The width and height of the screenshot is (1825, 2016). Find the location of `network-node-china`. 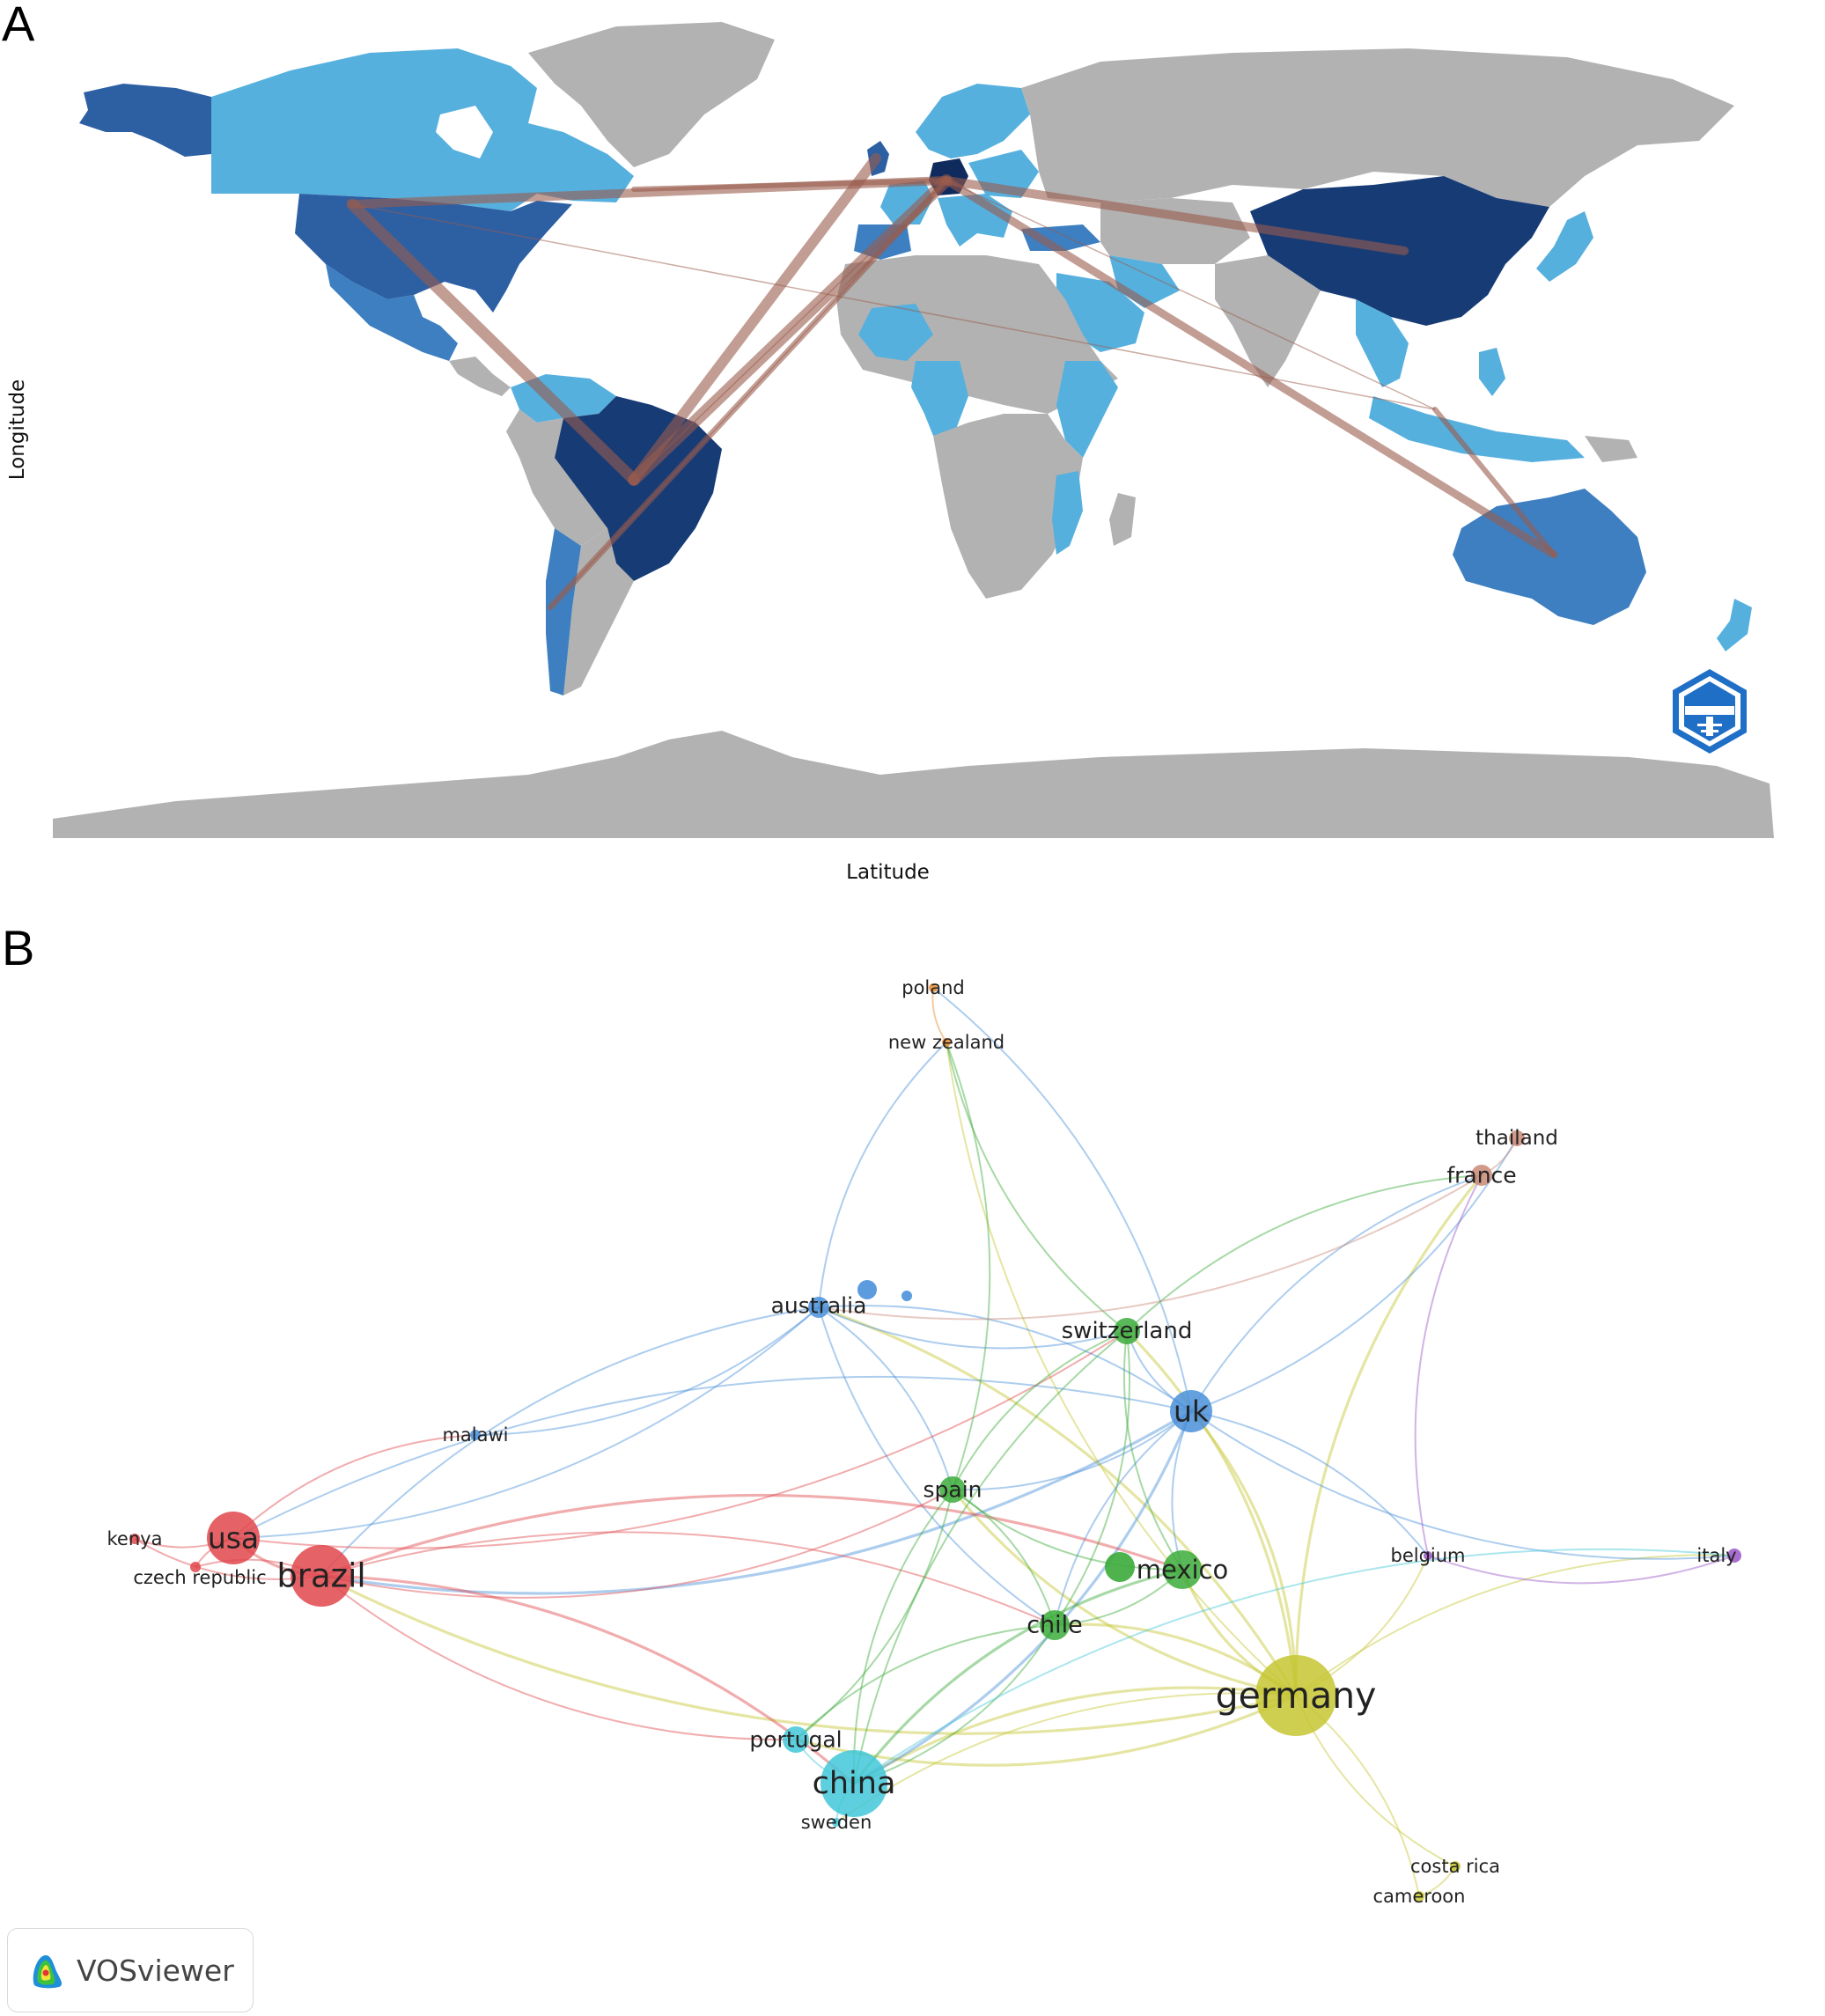

network-node-china is located at coordinates (854, 1783).